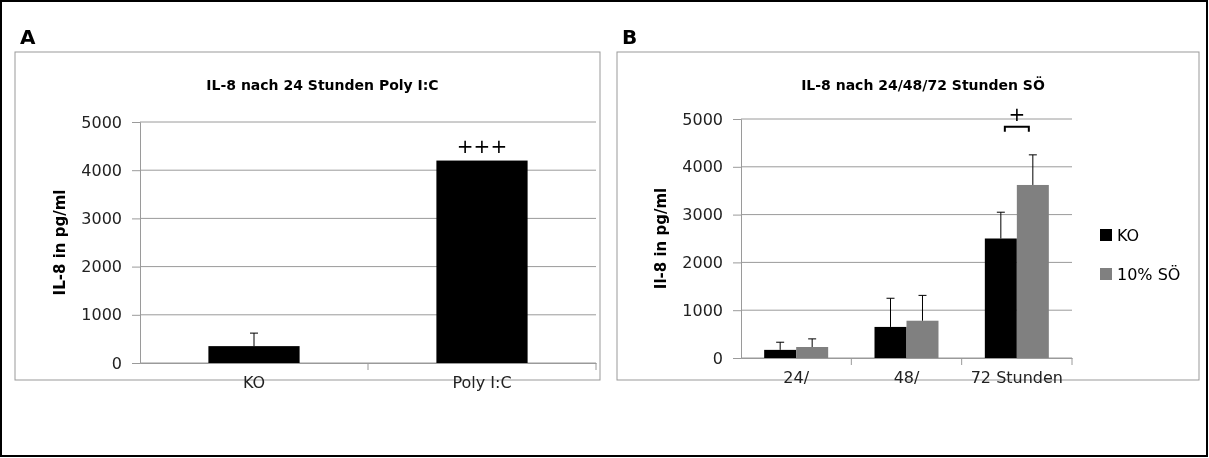  Describe the element at coordinates (1017, 113) in the screenshot. I see `annotation: +` at that location.